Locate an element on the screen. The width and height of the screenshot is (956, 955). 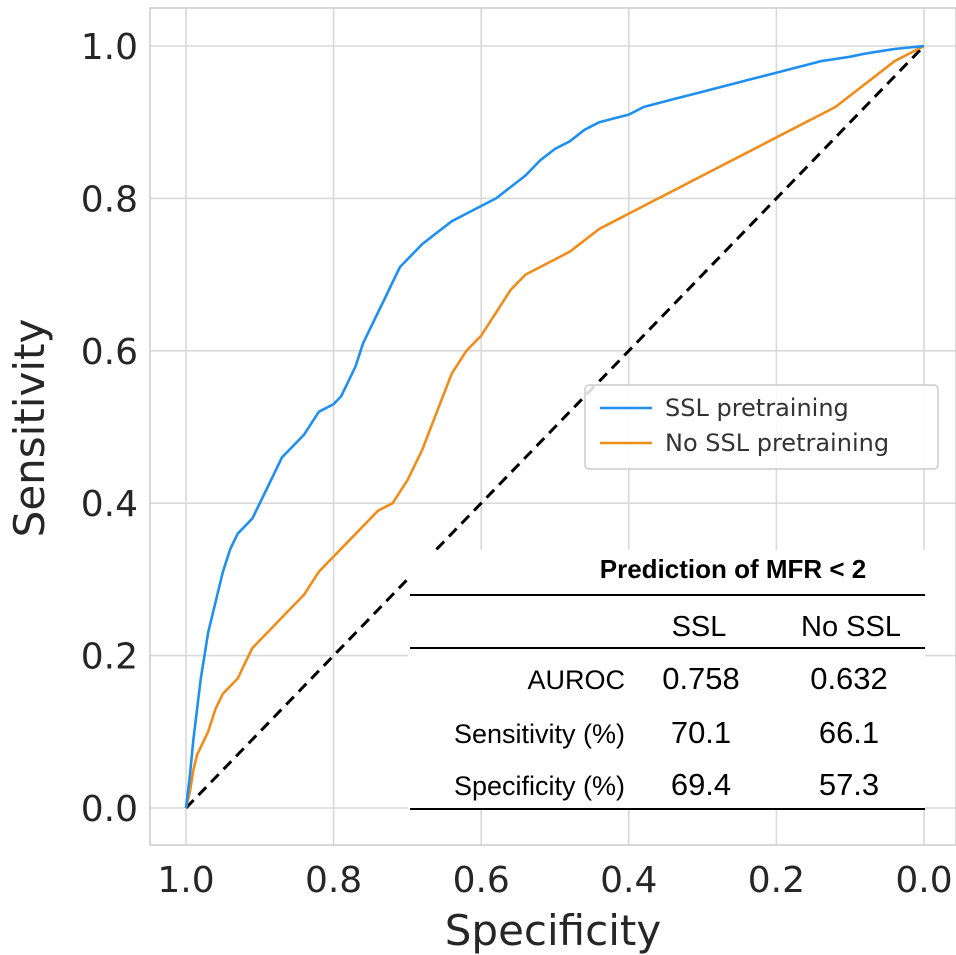
table-cell-auroc-no-ssl: 0.632 is located at coordinates (849, 678).